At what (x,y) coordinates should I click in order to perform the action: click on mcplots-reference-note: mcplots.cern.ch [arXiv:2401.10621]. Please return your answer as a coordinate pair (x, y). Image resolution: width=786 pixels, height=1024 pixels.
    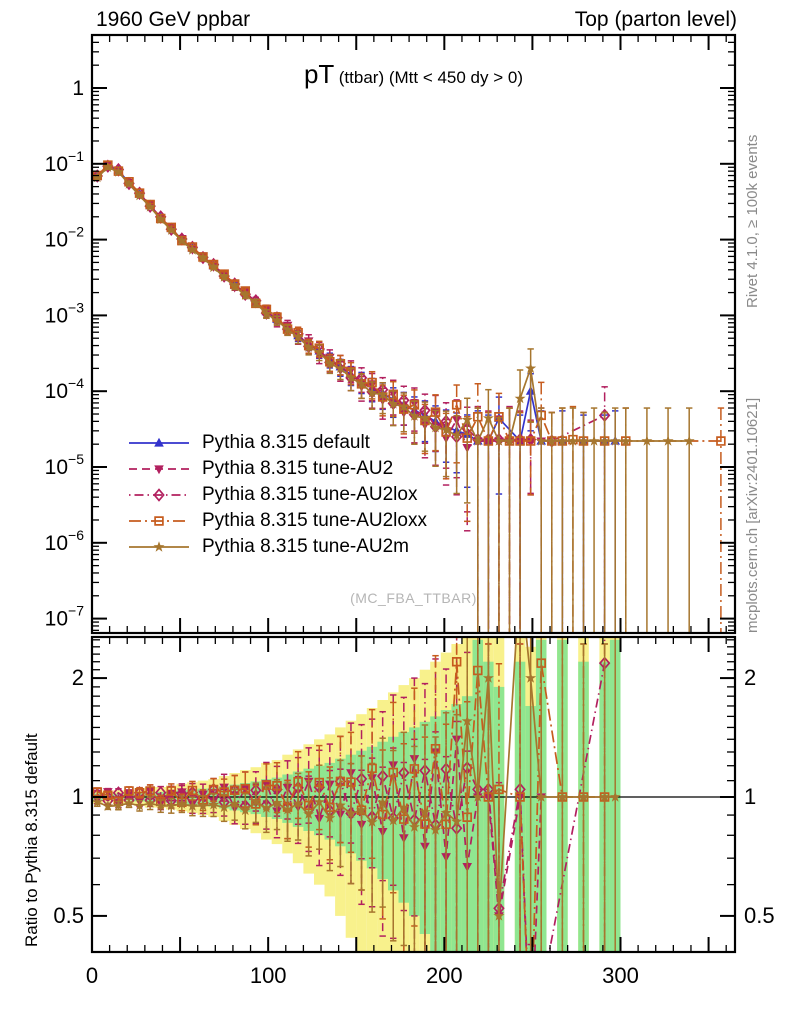
    Looking at the image, I should click on (752, 515).